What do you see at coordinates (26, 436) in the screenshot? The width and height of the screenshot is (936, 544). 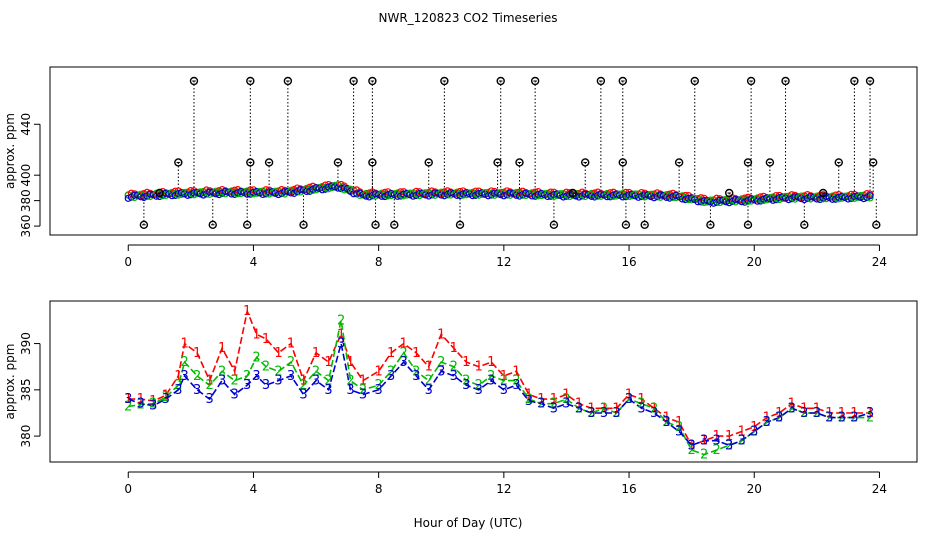 I see `y-tick-label: 380` at bounding box center [26, 436].